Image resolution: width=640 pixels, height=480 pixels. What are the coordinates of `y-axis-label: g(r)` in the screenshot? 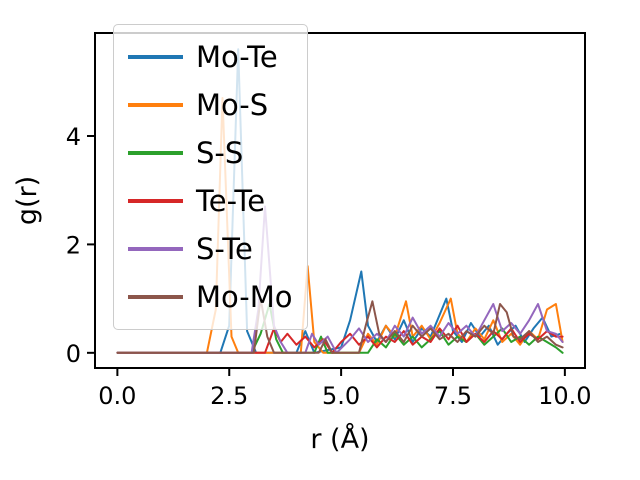 It's located at (27, 200).